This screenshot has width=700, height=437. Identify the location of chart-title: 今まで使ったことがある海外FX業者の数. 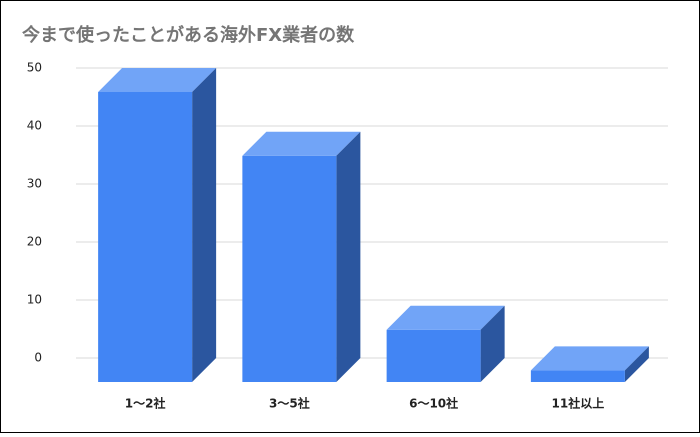
(188, 35).